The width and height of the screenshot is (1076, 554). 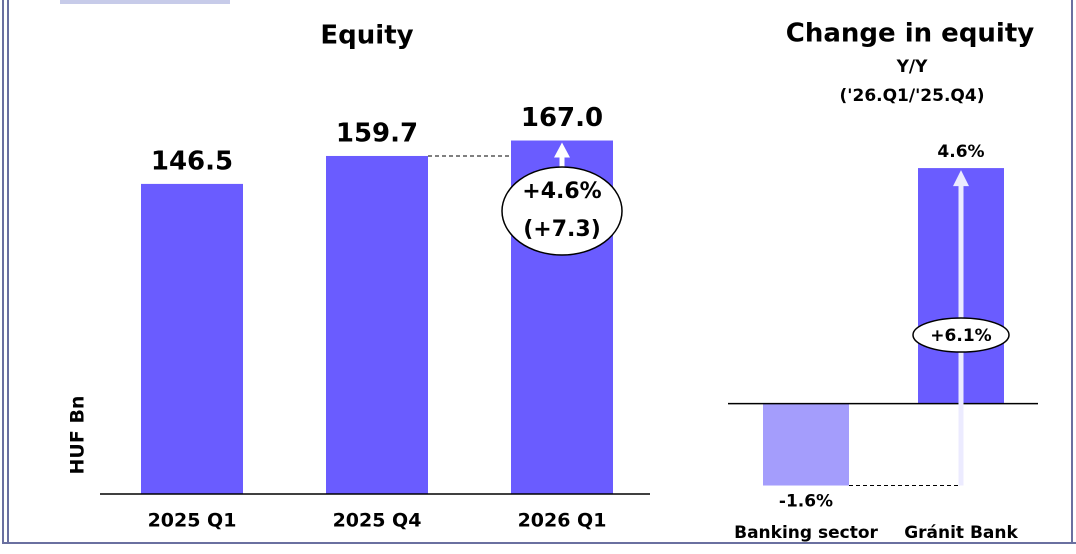 I want to click on x-tick-label: Gránit Bank, so click(x=961, y=533).